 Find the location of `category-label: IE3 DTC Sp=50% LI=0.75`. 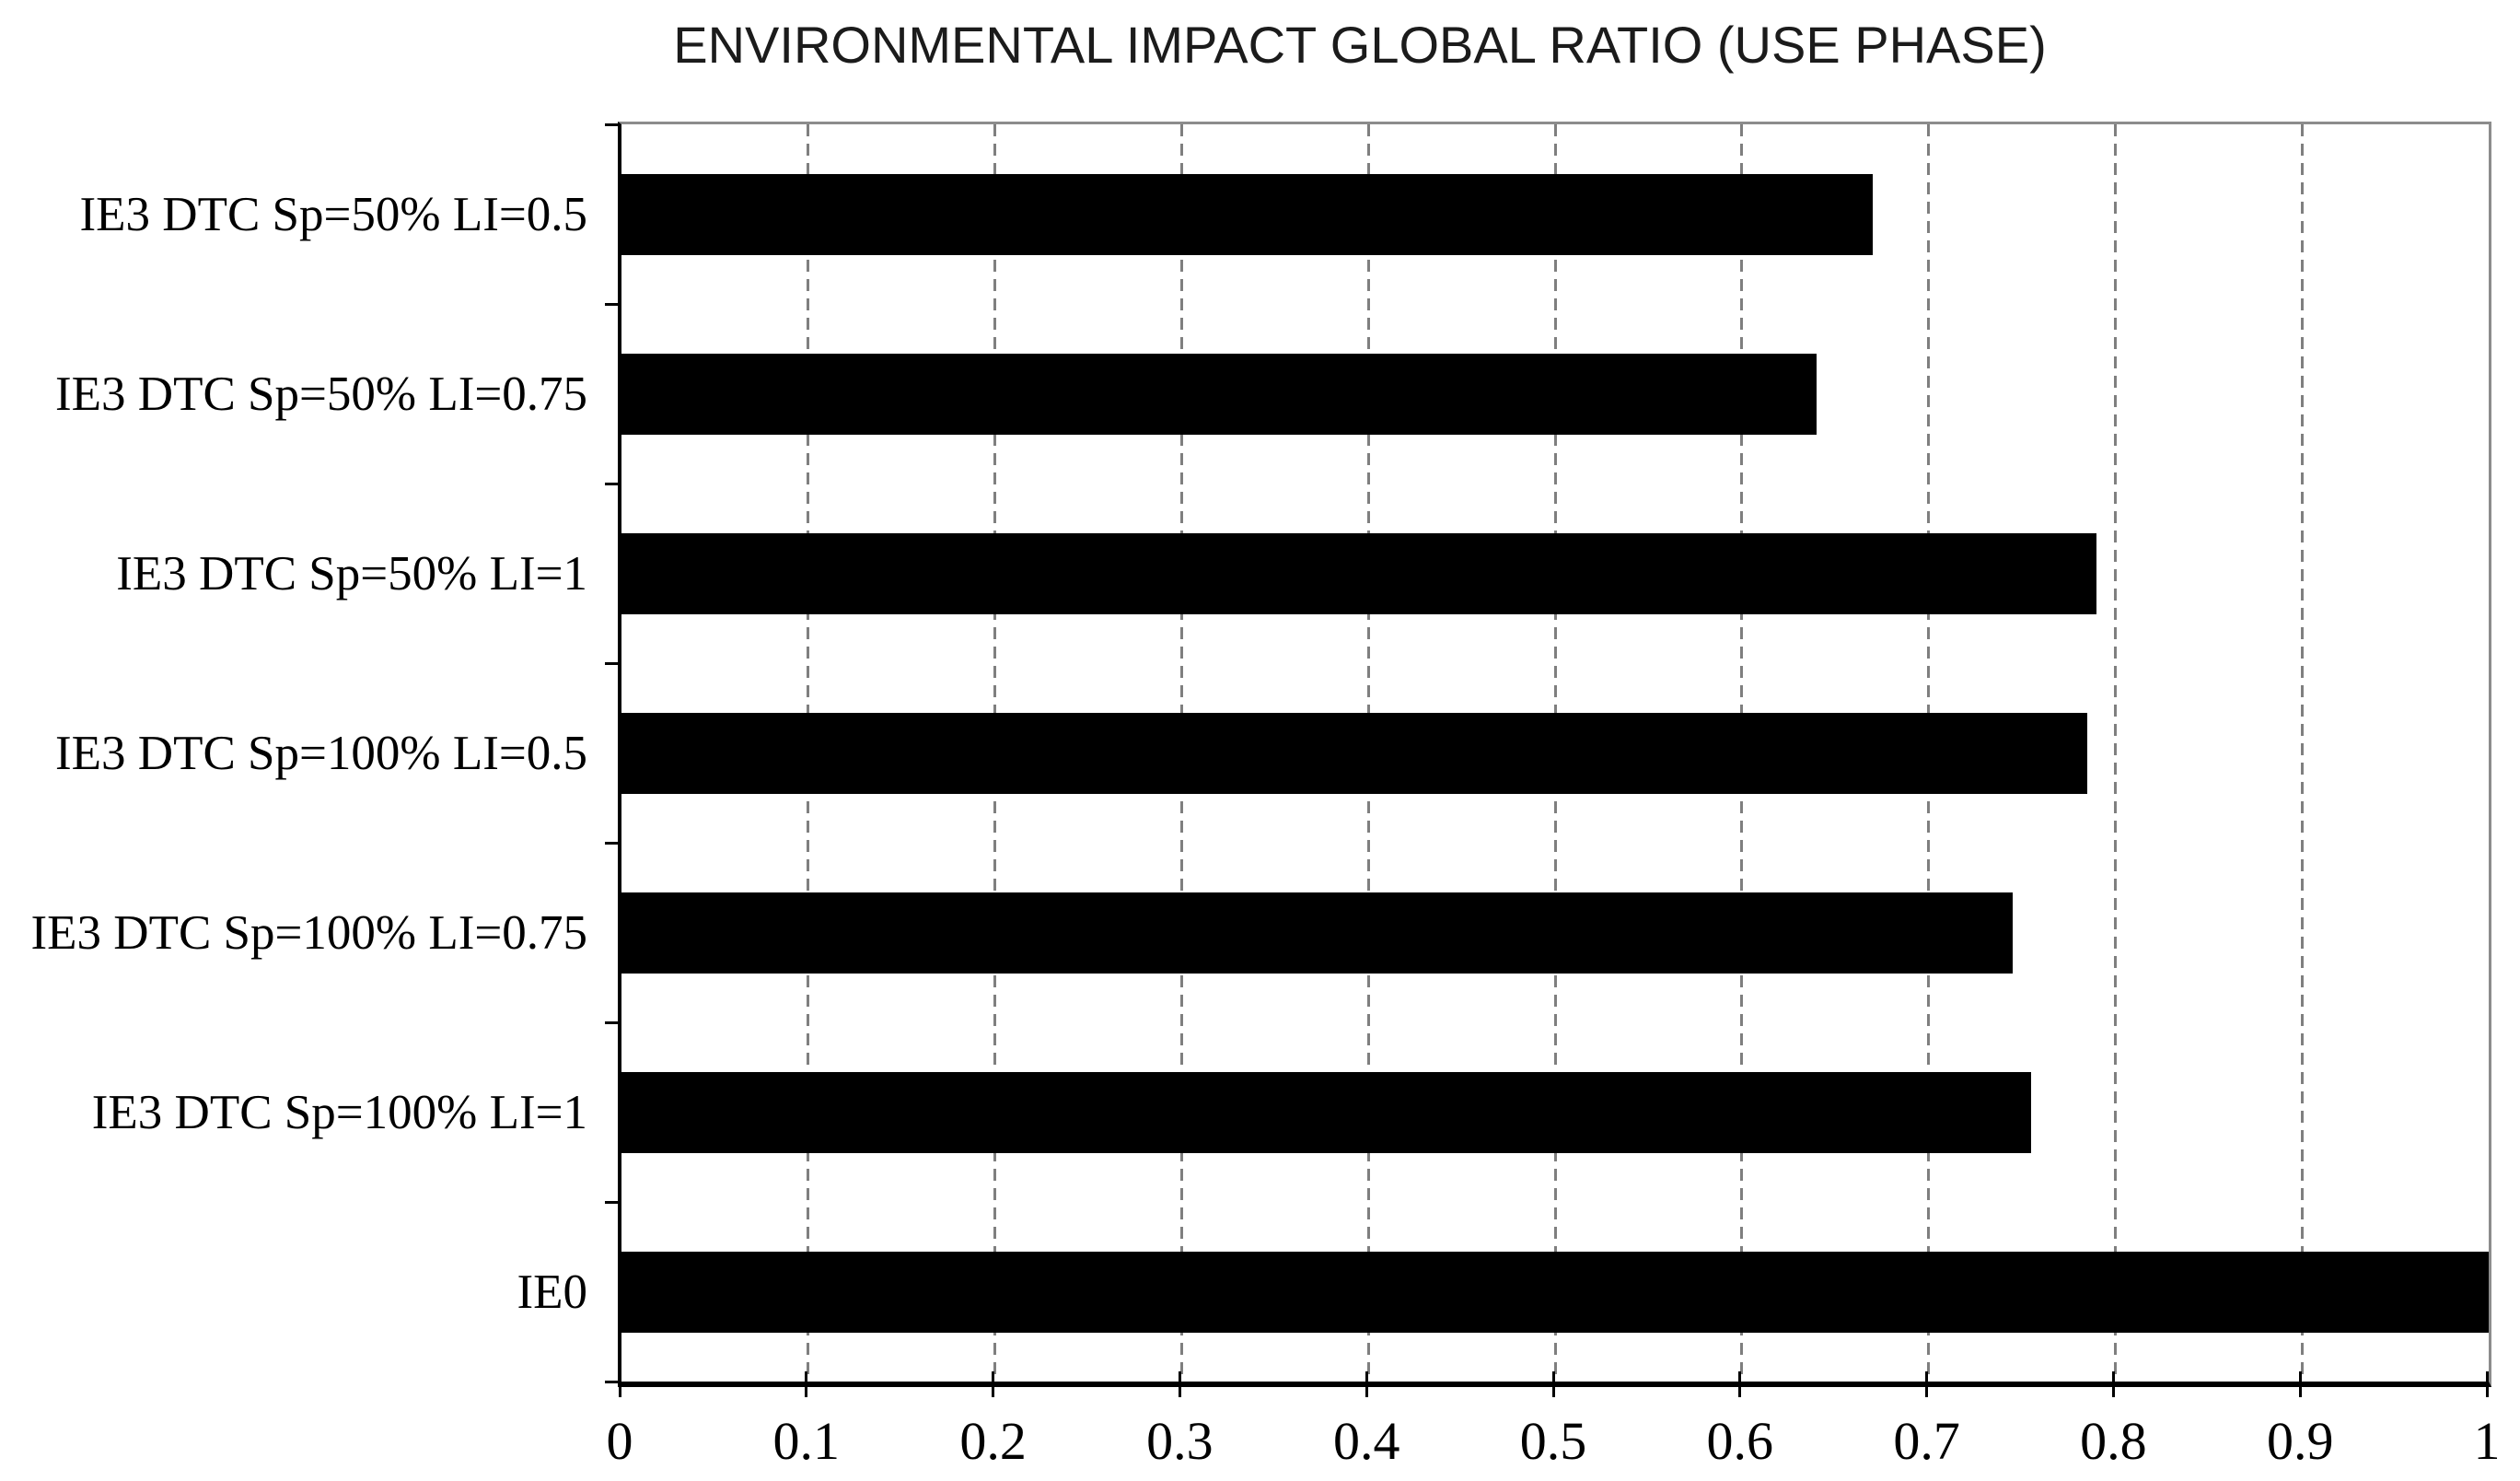

category-label: IE3 DTC Sp=50% LI=0.75 is located at coordinates (321, 394).